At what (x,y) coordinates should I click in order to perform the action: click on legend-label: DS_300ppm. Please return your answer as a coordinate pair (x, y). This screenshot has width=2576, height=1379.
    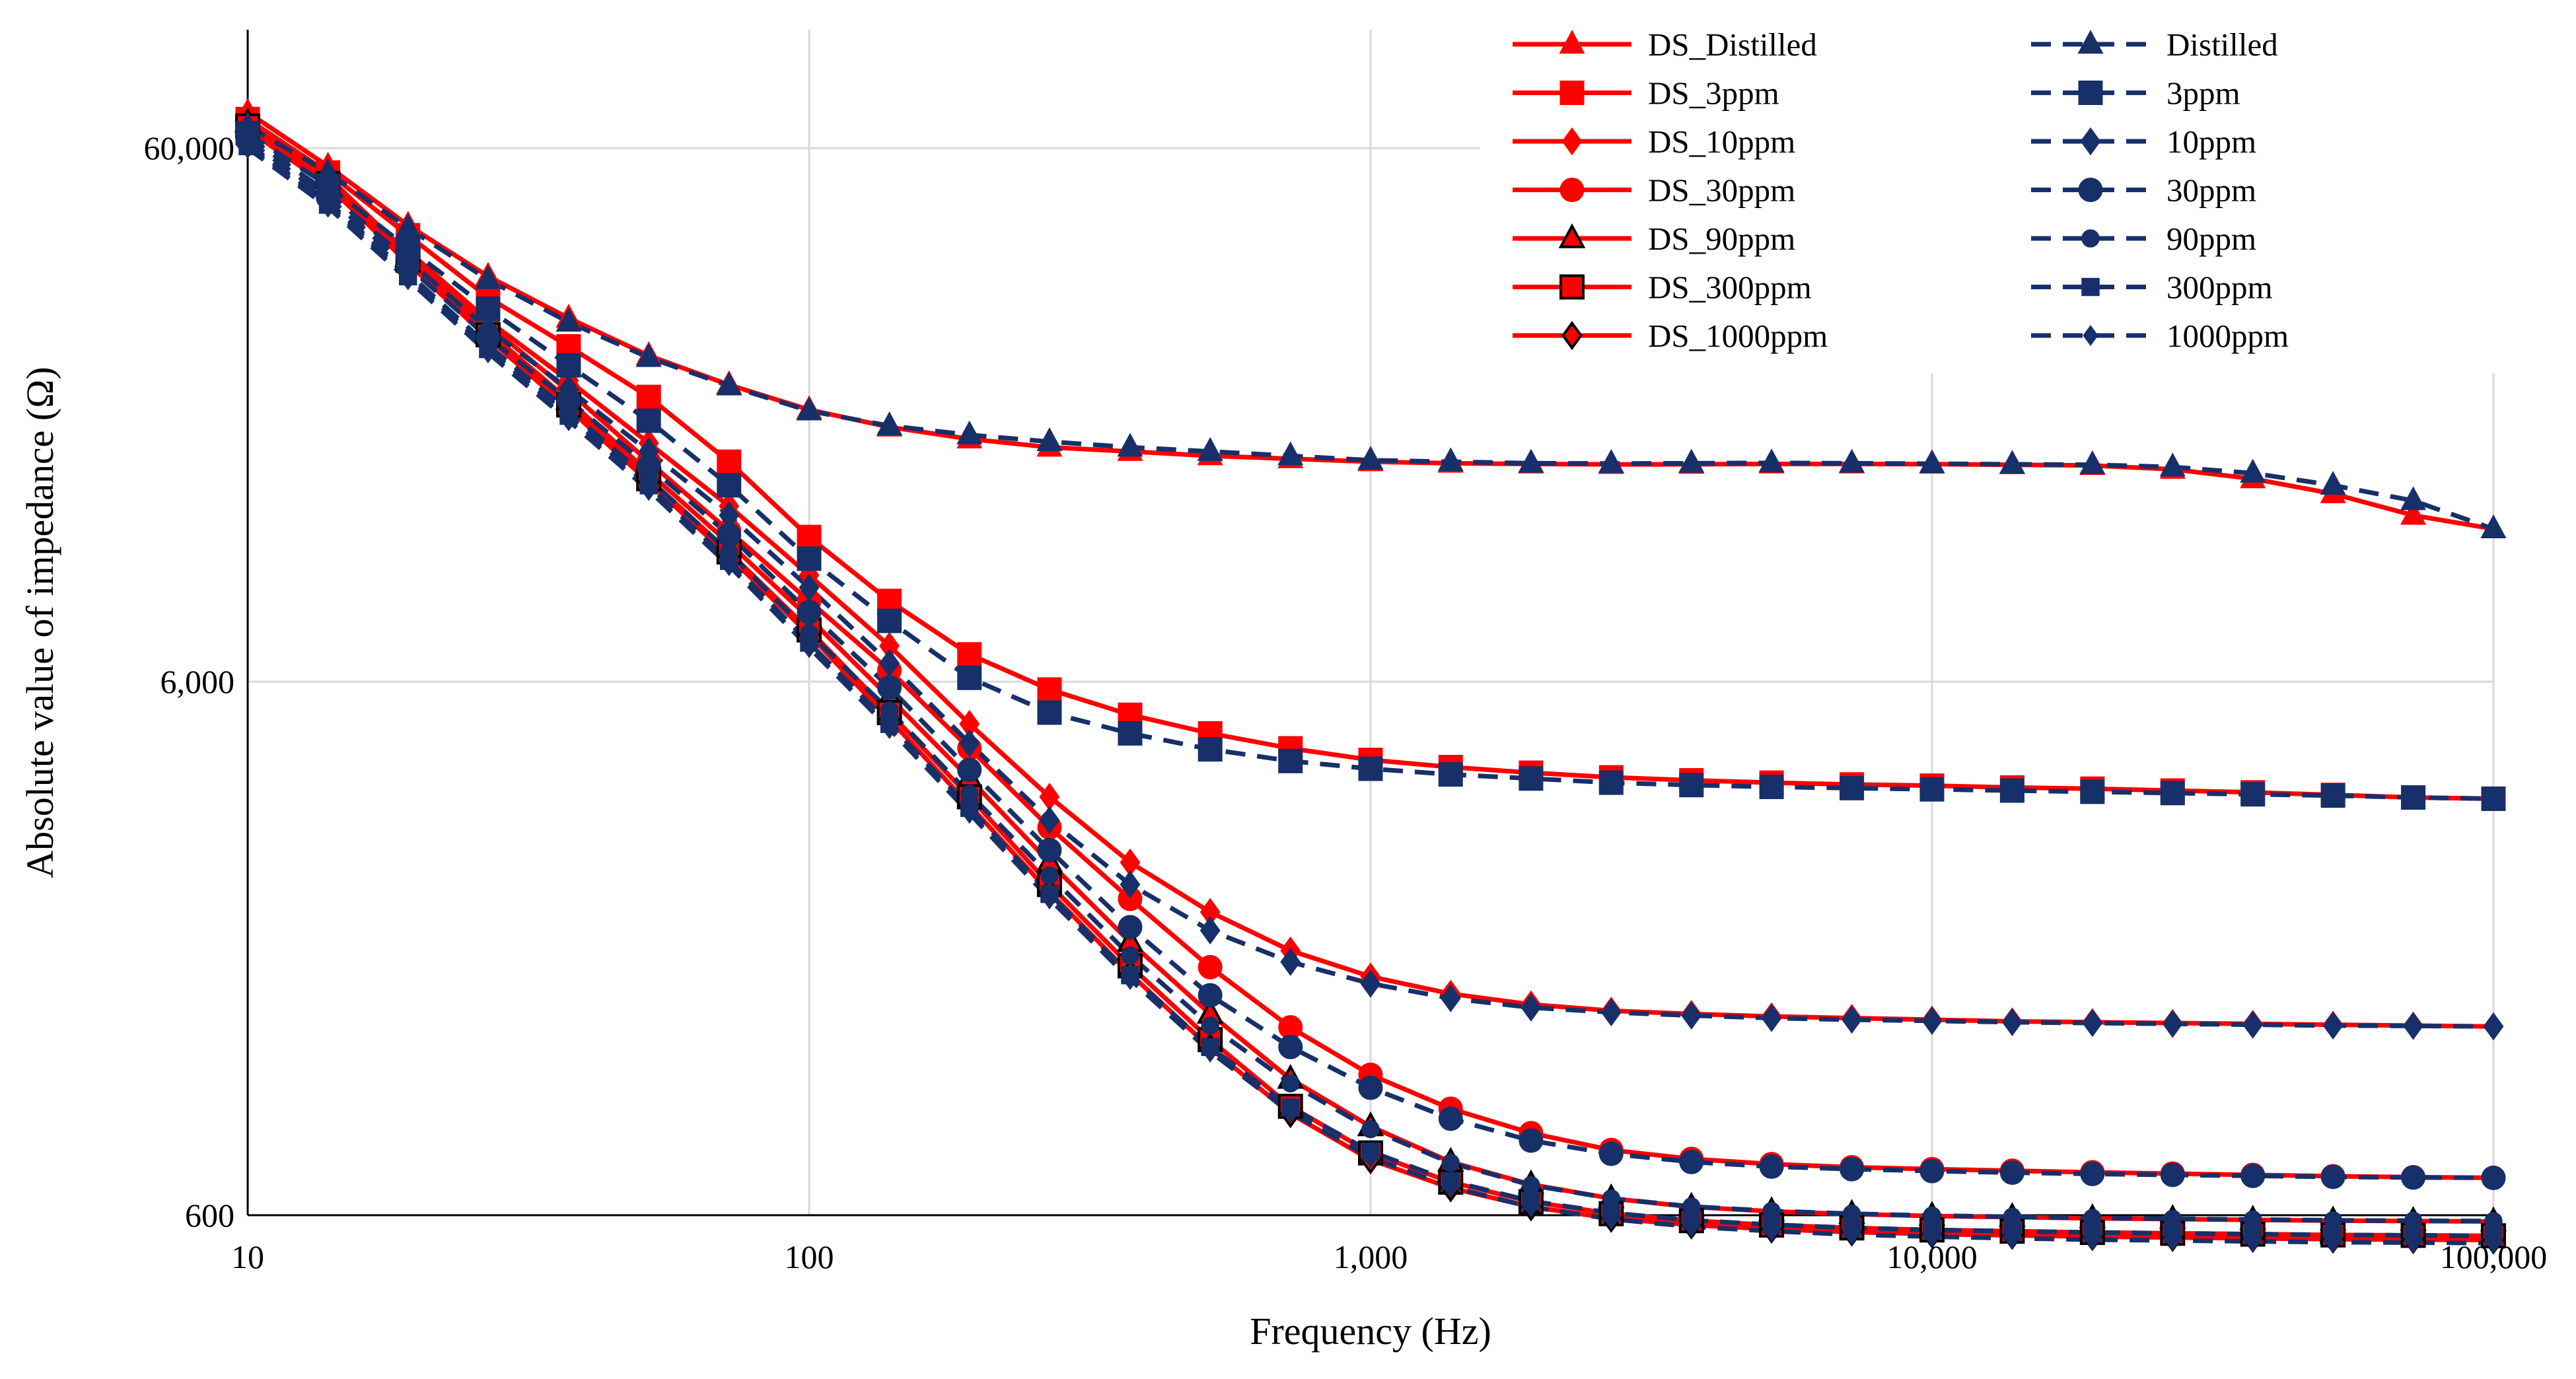
    Looking at the image, I should click on (1730, 287).